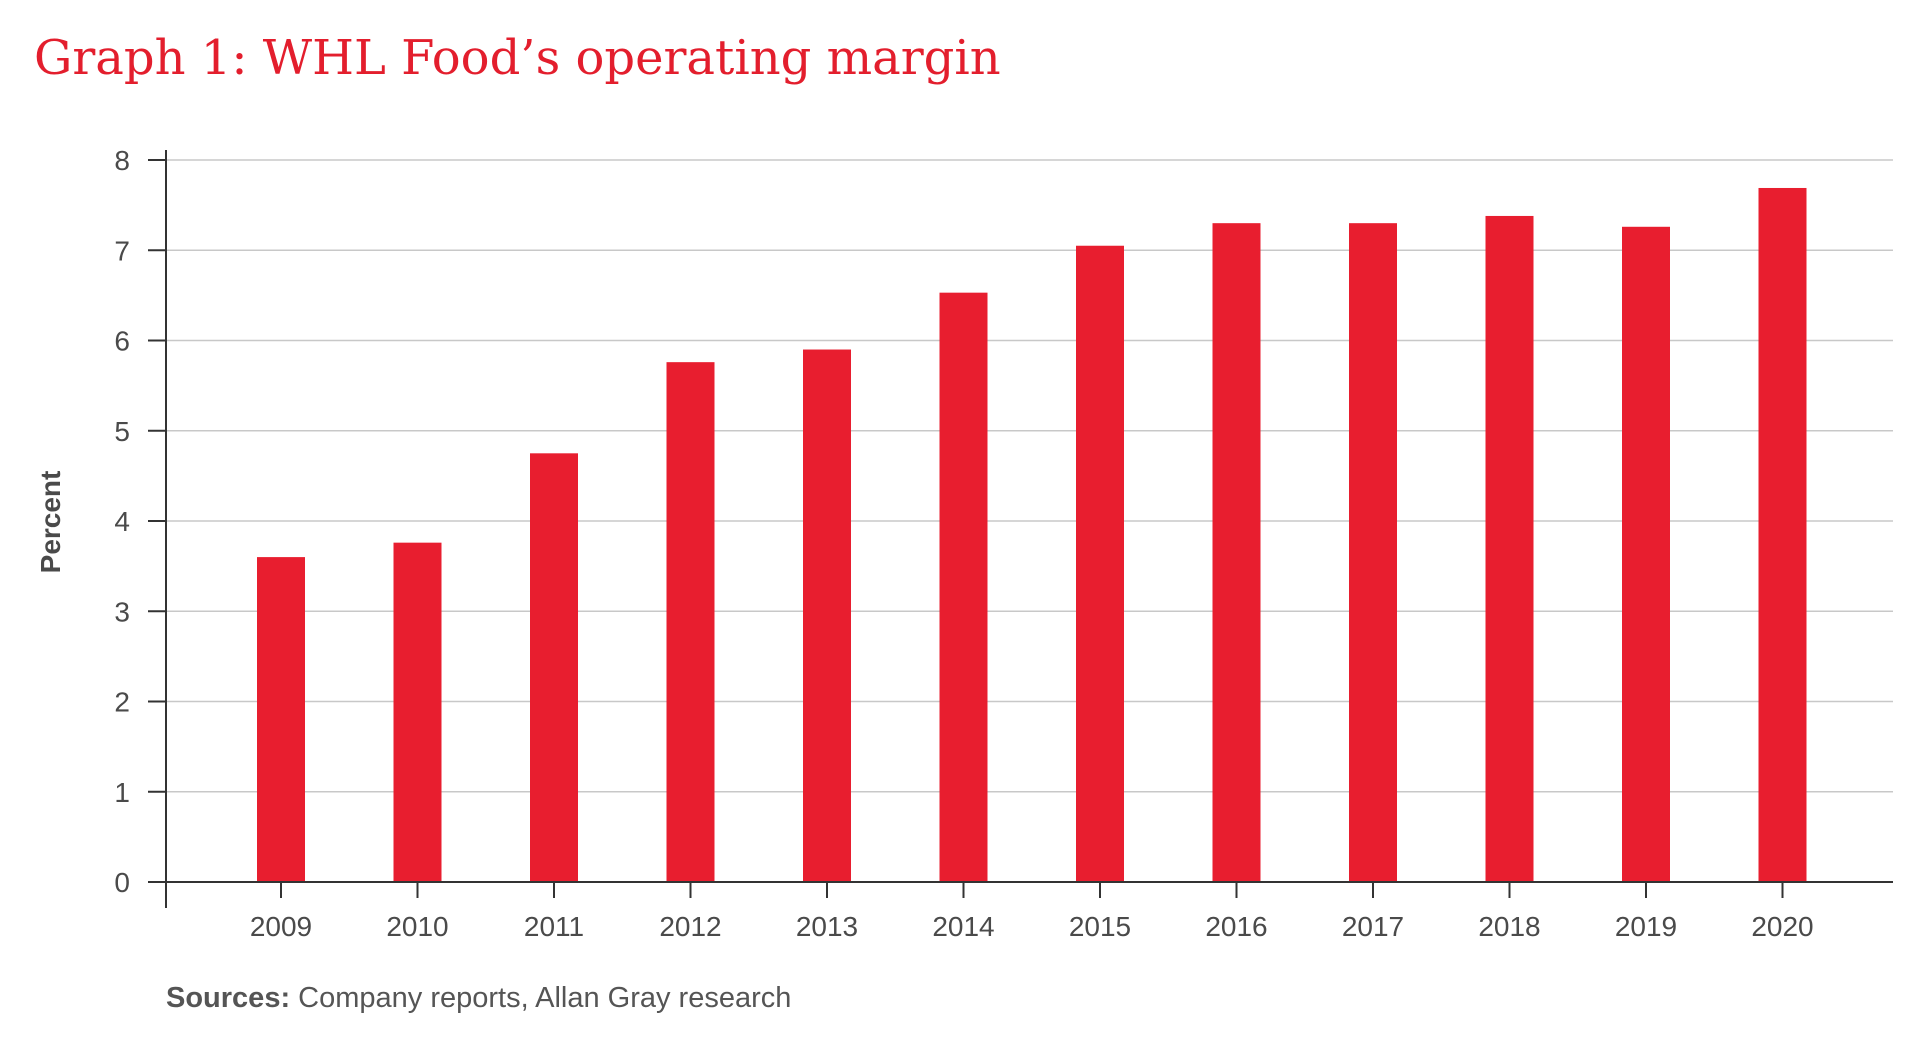  What do you see at coordinates (122, 882) in the screenshot?
I see `y-tick-label-0: 0` at bounding box center [122, 882].